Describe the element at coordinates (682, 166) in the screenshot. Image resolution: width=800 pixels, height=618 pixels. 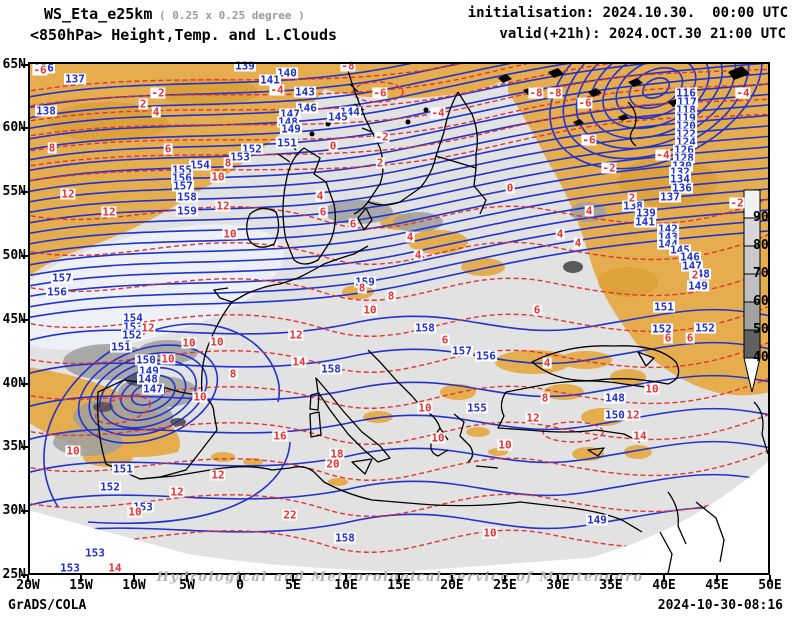
I see `height-label: 130` at that location.